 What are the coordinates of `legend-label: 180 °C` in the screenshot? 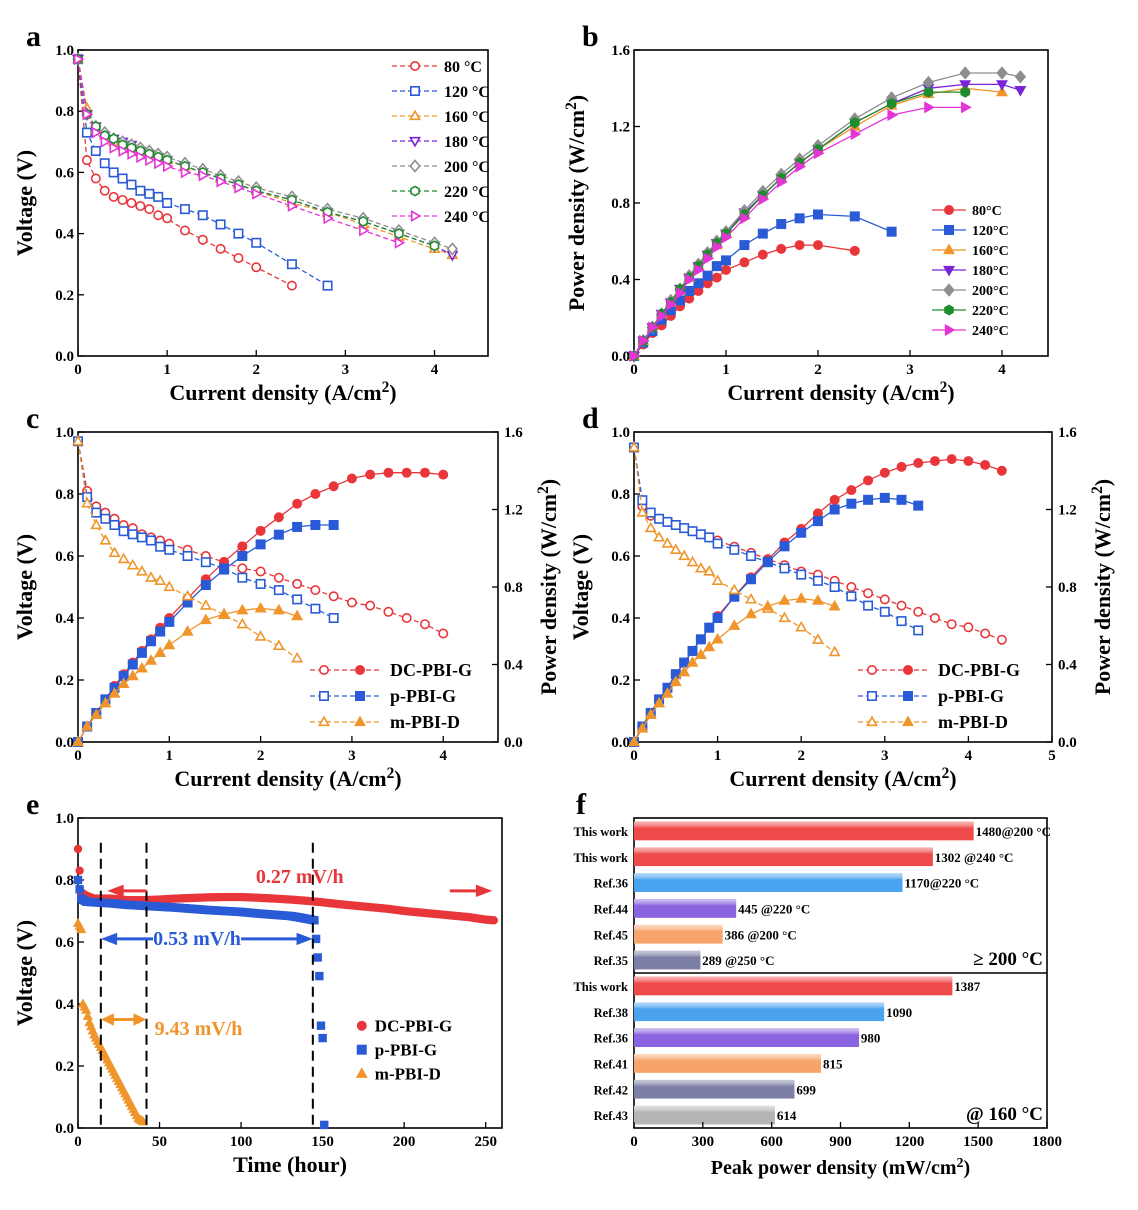 It's located at (467, 142).